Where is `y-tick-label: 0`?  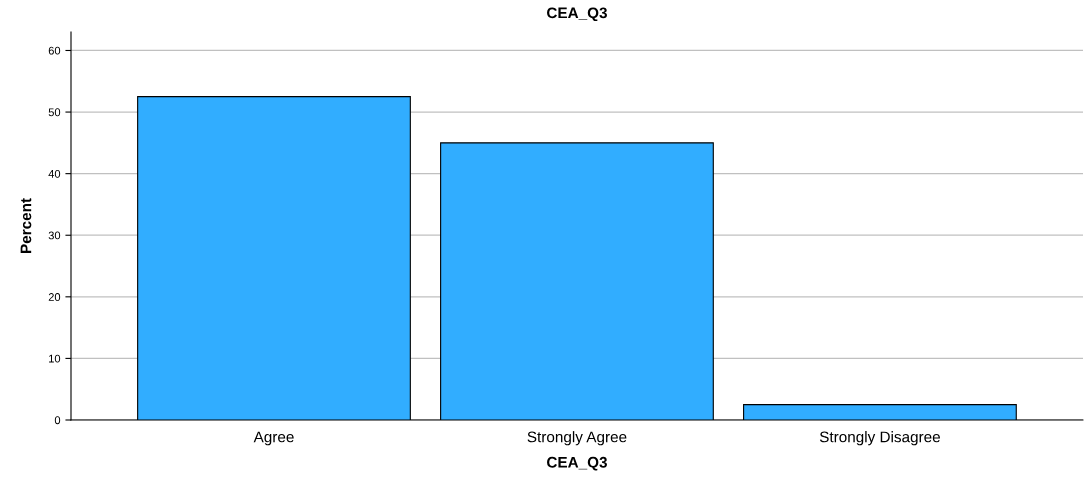
y-tick-label: 0 is located at coordinates (57, 420).